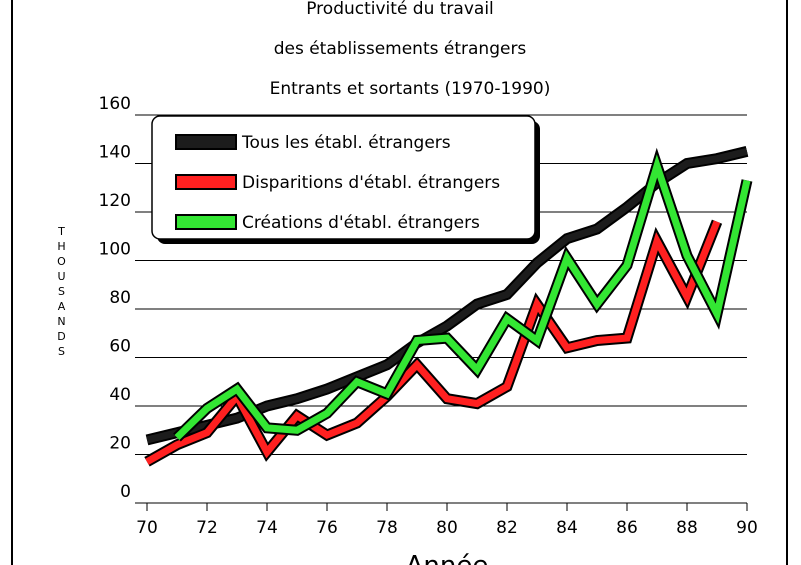 Image resolution: width=801 pixels, height=565 pixels. Describe the element at coordinates (61, 292) in the screenshot. I see `y-axis-label: THOUSANDS` at that location.